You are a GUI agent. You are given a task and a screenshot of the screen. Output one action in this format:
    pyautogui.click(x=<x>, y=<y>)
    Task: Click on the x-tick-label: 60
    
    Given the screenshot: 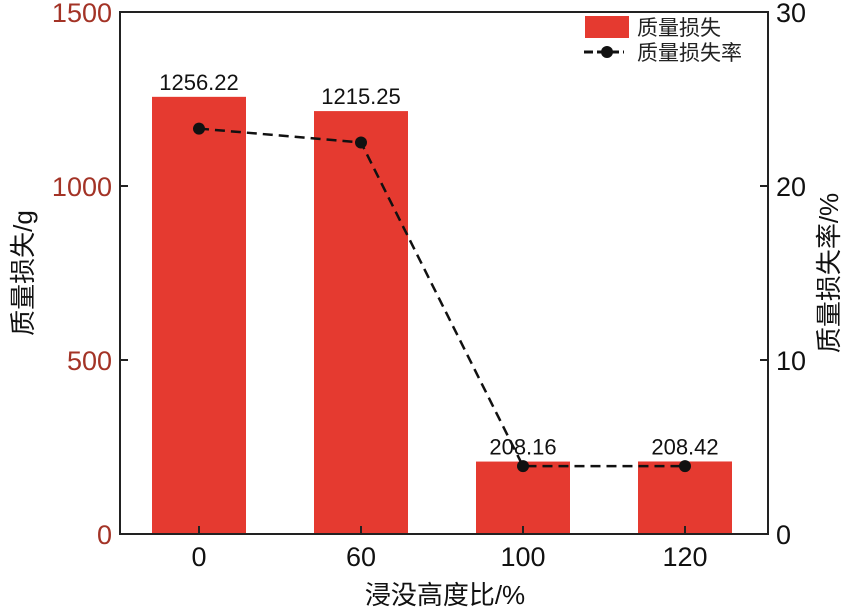 What is the action you would take?
    pyautogui.click(x=361, y=557)
    